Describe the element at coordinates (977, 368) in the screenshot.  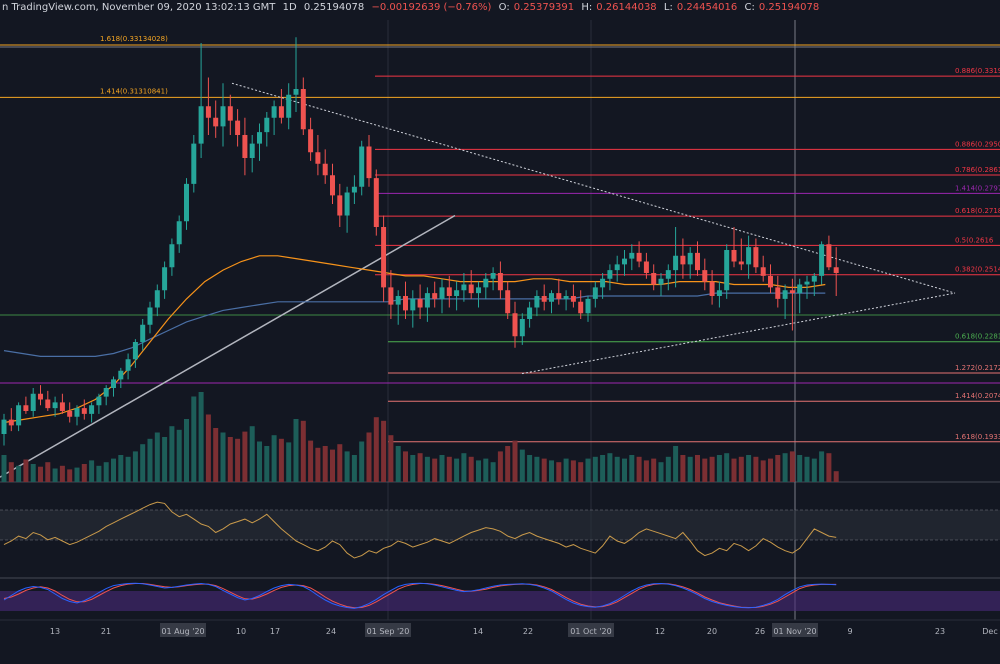
I see `fib-level-label: 1.272(0.2172` at that location.